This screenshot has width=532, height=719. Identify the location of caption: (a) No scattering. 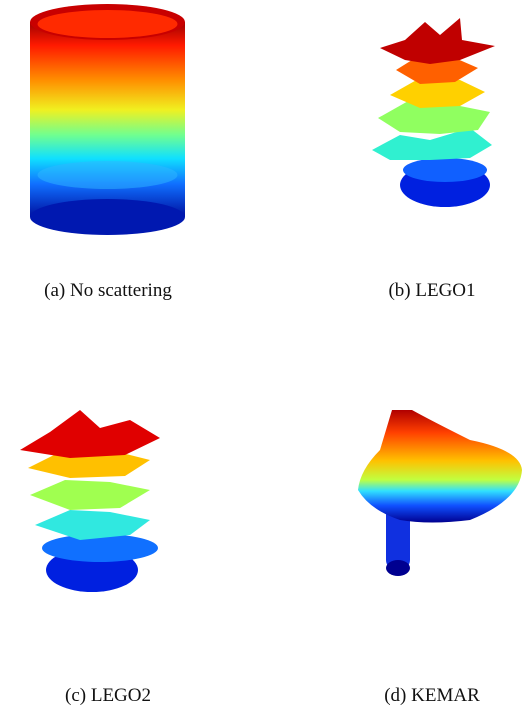
(108, 290).